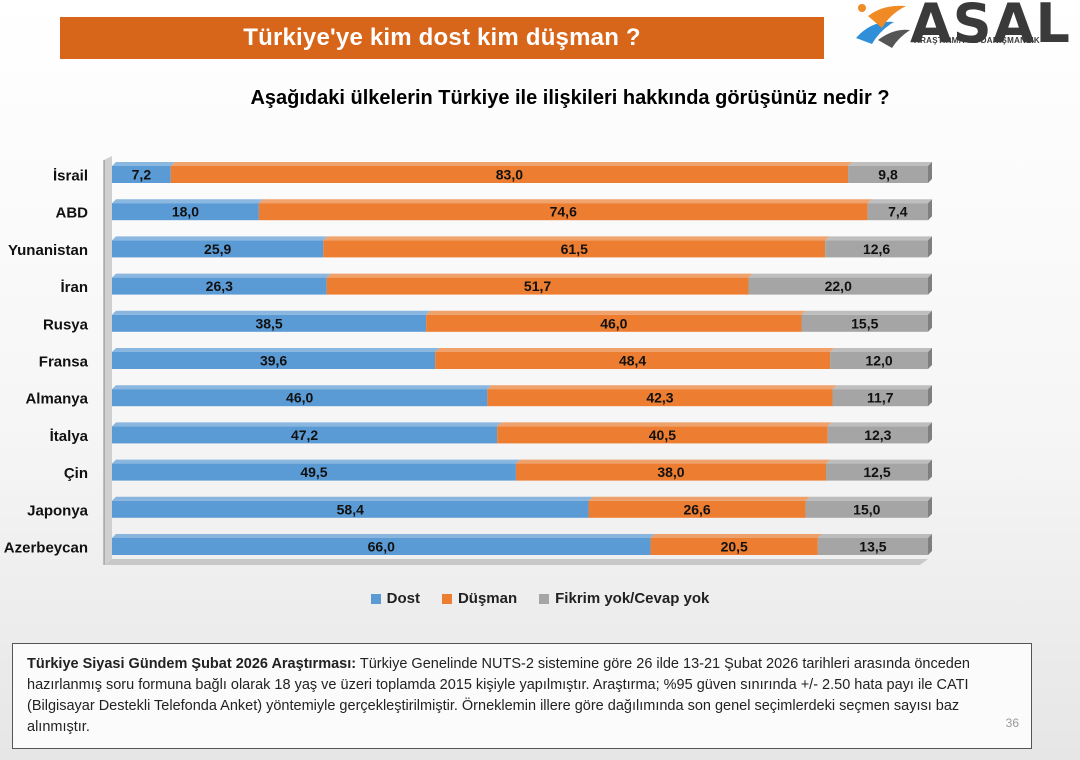  What do you see at coordinates (537, 286) in the screenshot?
I see `data-label: 51,7` at bounding box center [537, 286].